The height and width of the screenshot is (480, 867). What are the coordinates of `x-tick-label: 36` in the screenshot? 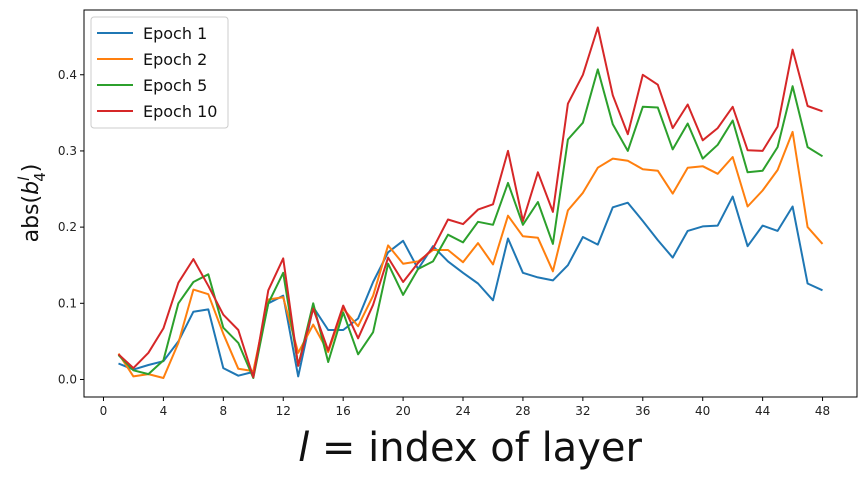 It's located at (642, 411).